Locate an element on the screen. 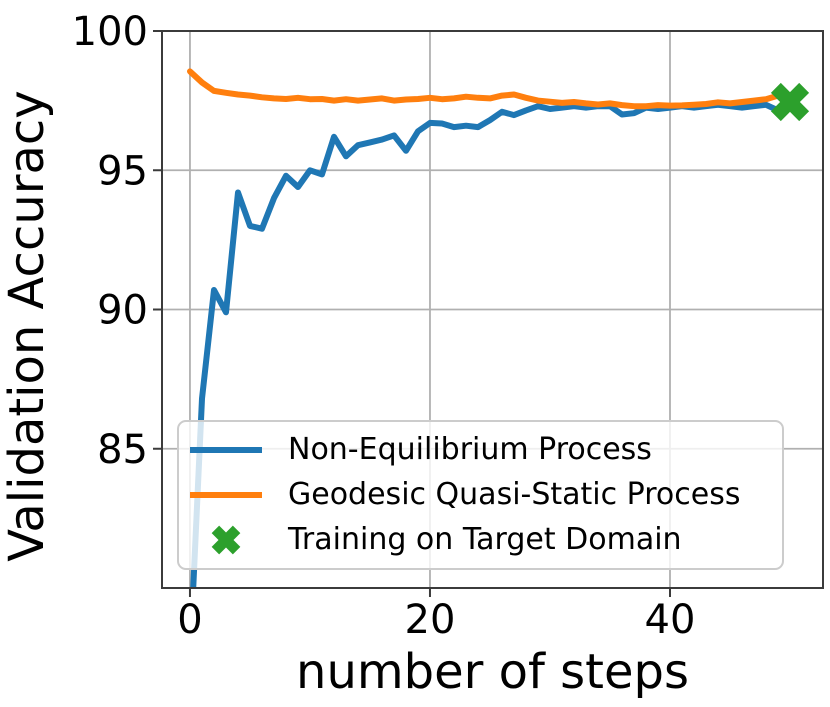 The width and height of the screenshot is (830, 707). x-marker-icon is located at coordinates (226, 539).